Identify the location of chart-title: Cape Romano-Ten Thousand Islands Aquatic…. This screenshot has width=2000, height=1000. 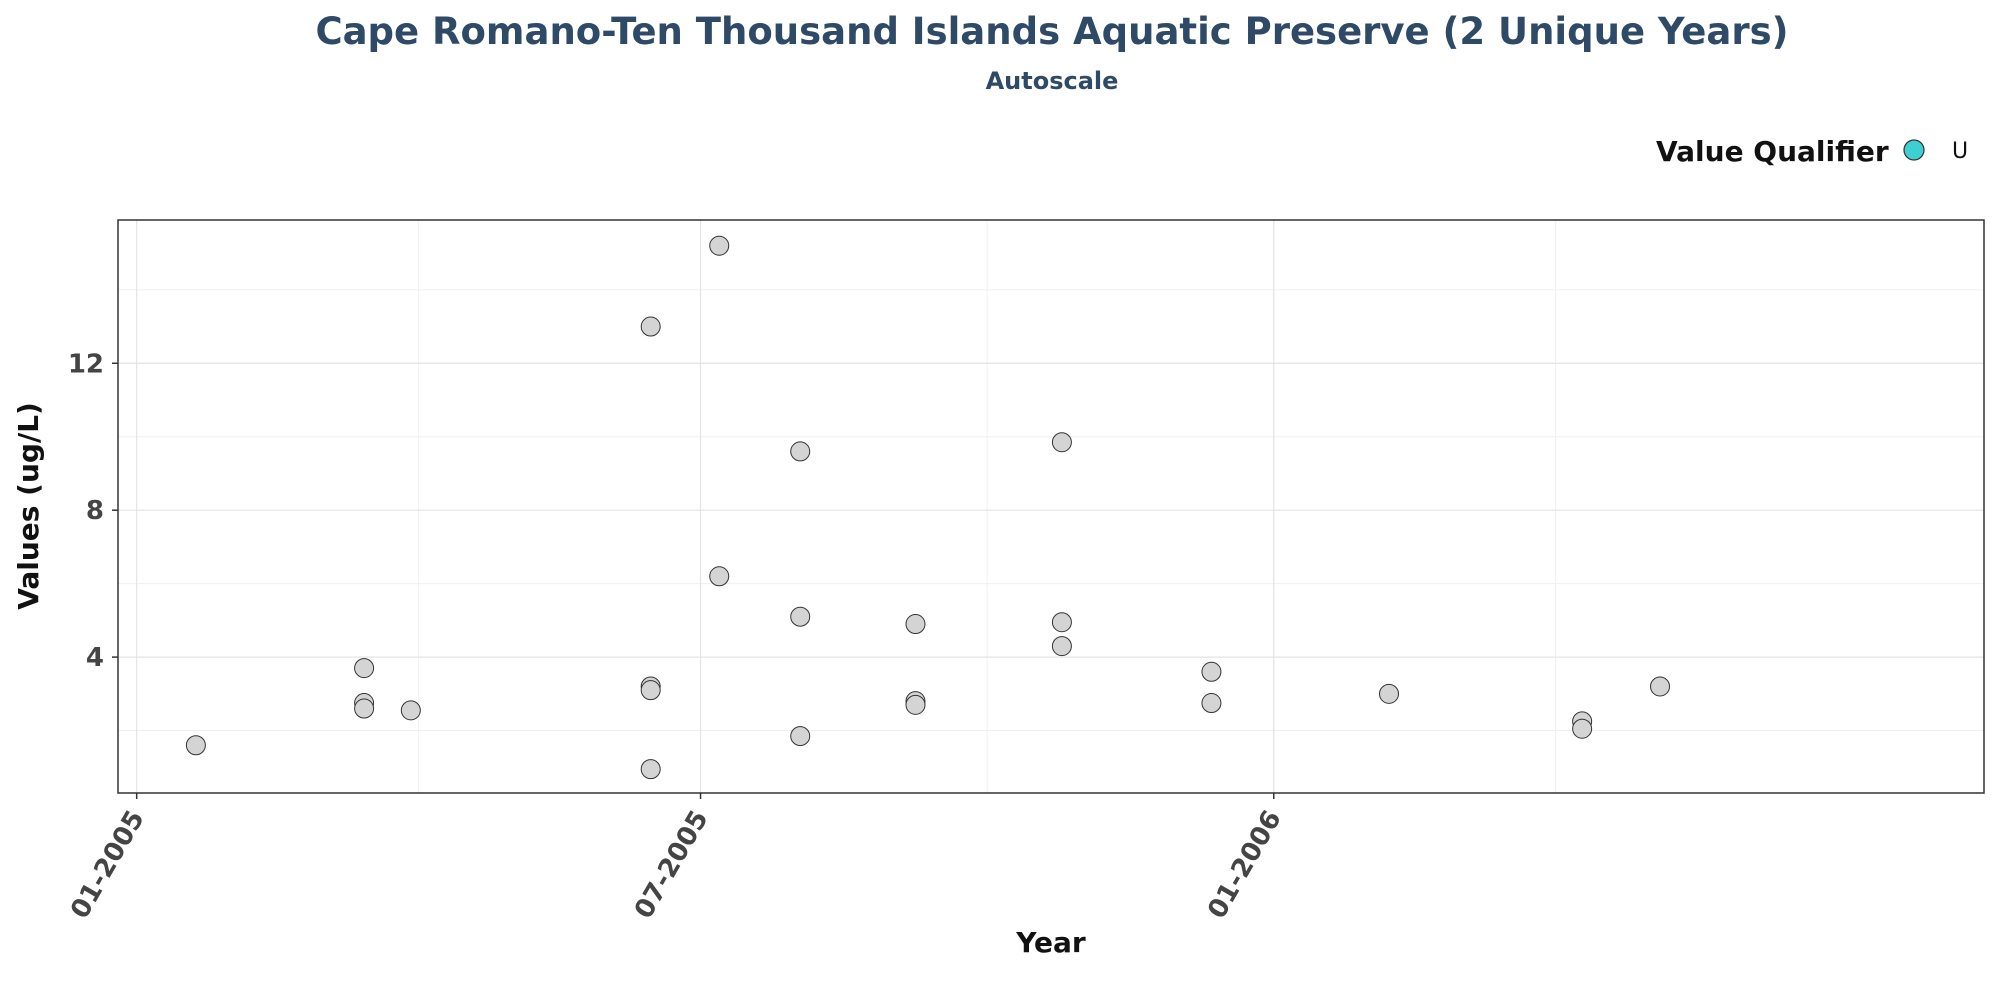
(1051, 31).